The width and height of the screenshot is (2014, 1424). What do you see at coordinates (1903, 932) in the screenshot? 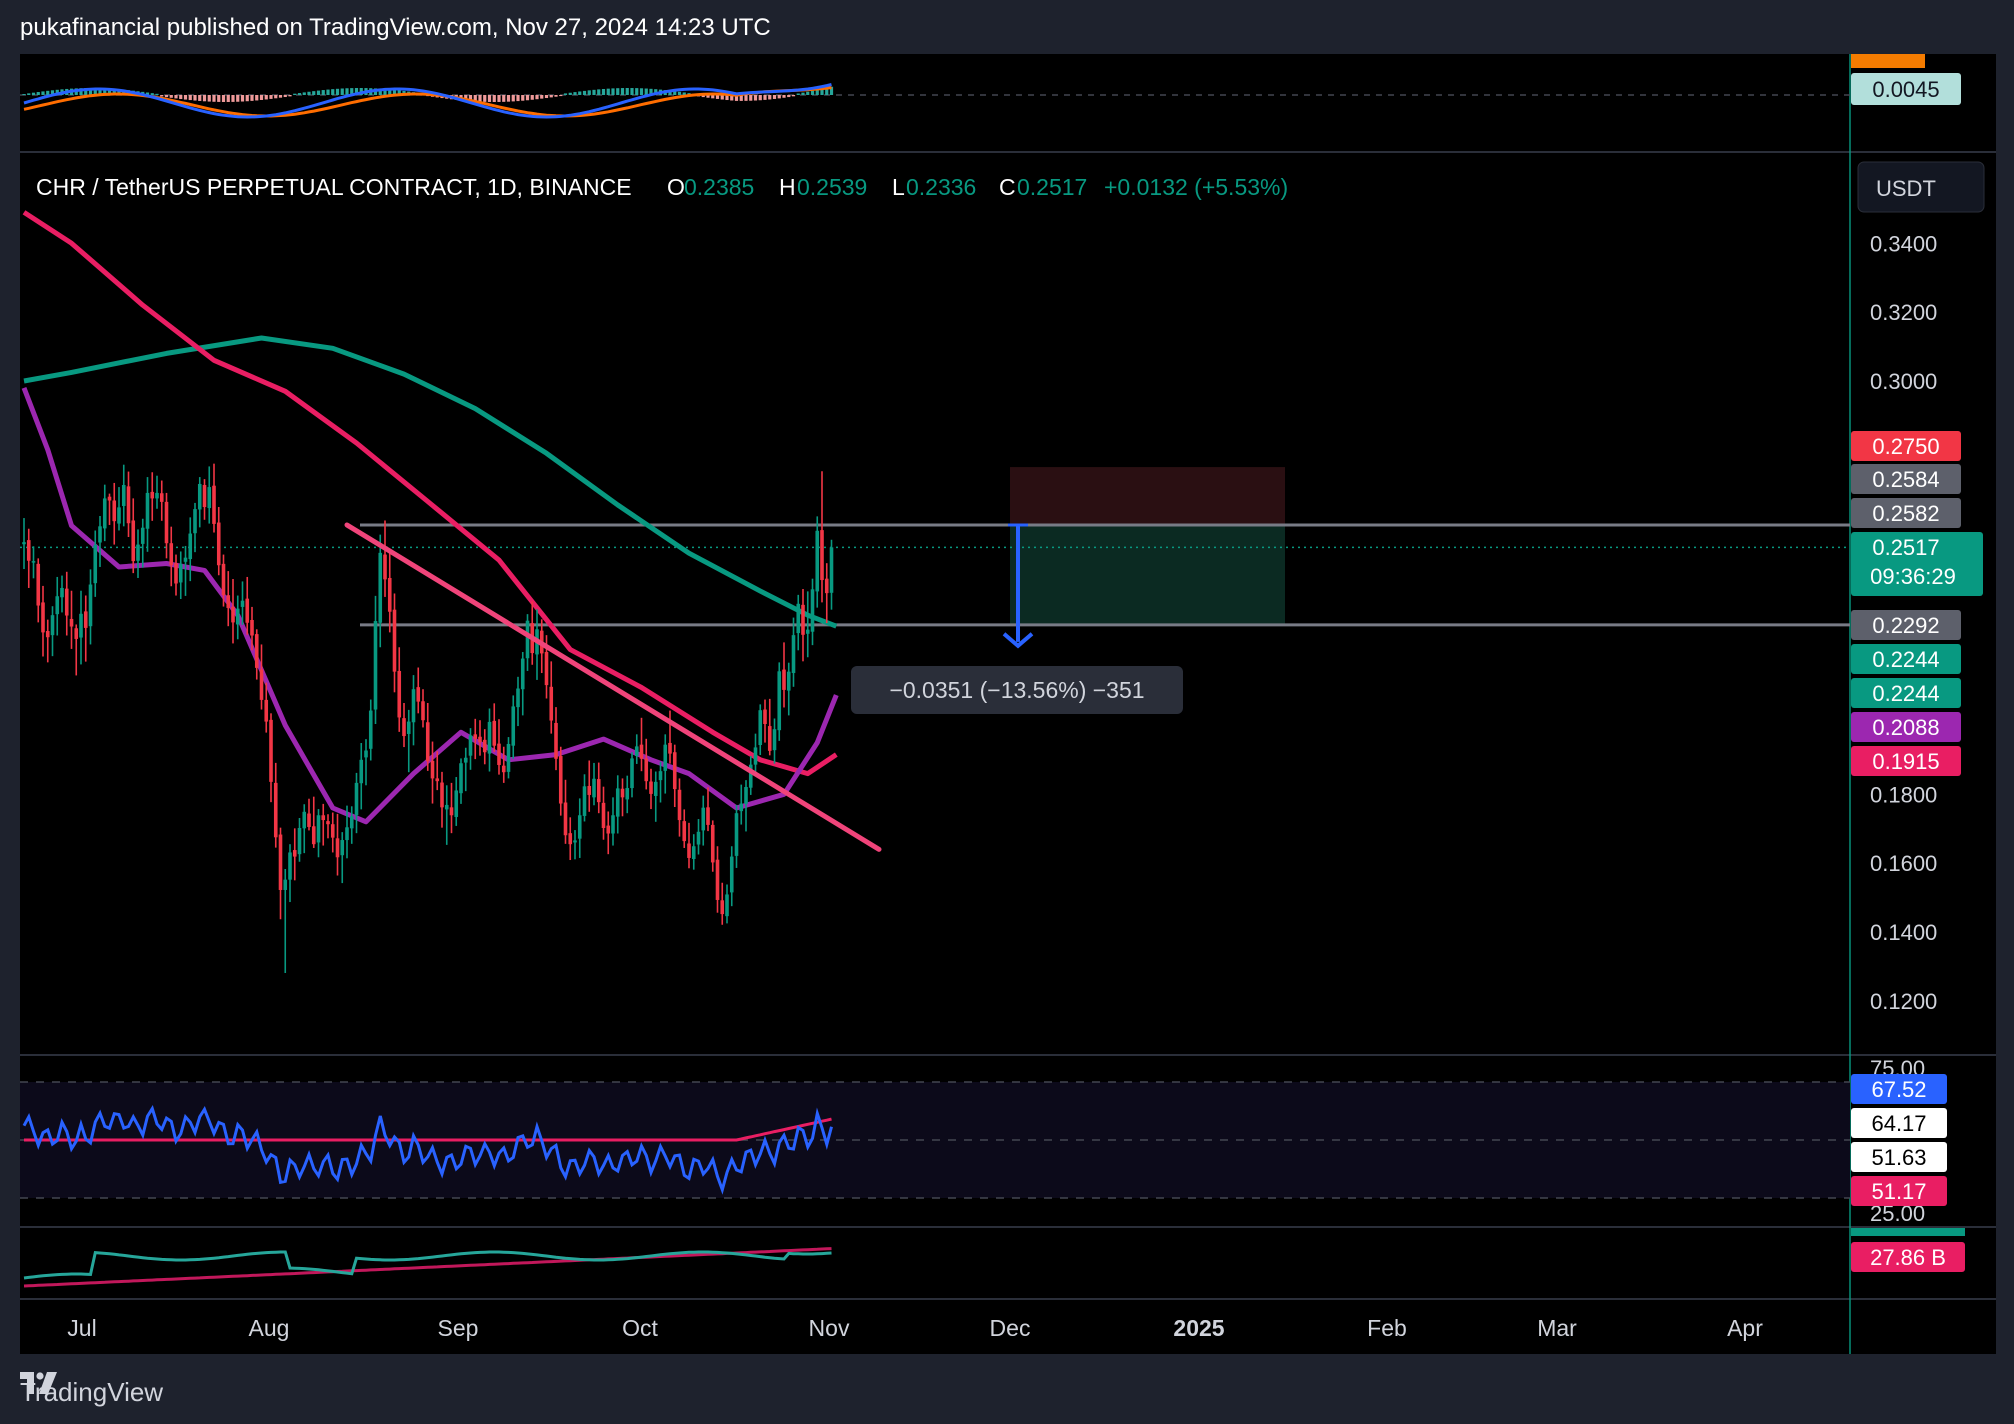
I see `price-tick-label: 0.1400` at bounding box center [1903, 932].